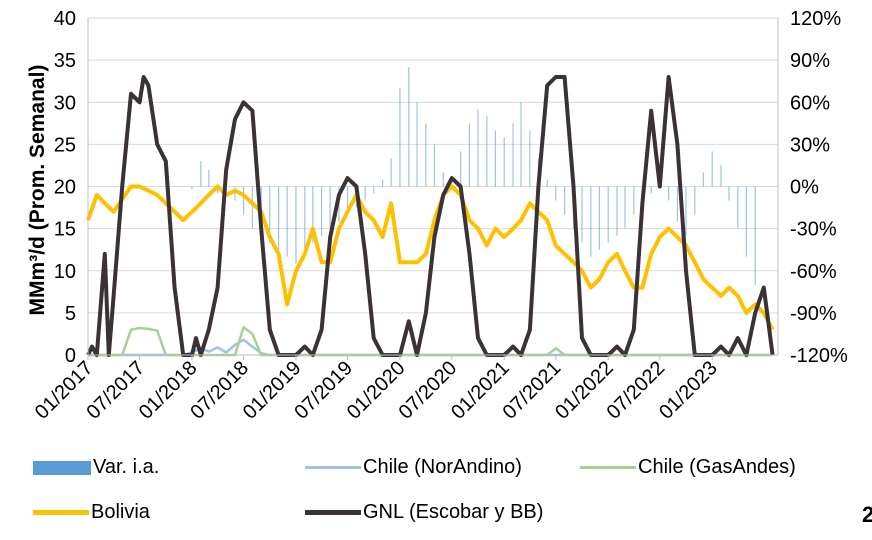 This screenshot has width=872, height=540. I want to click on y2-tick-label: 60%, so click(810, 103).